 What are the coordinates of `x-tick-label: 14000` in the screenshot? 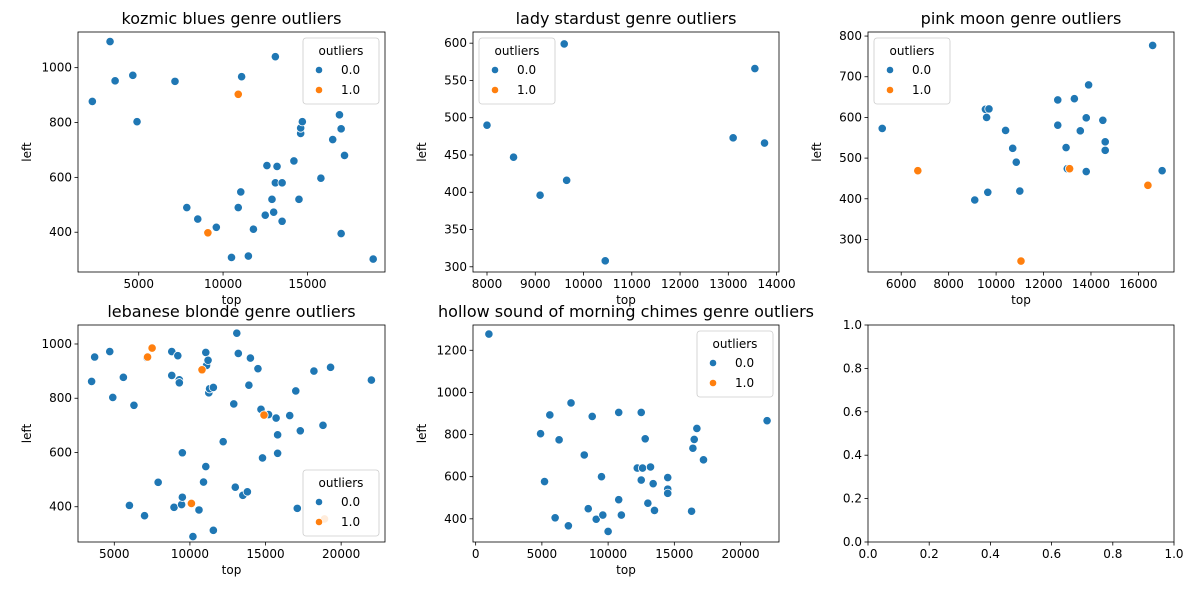 It's located at (776, 284).